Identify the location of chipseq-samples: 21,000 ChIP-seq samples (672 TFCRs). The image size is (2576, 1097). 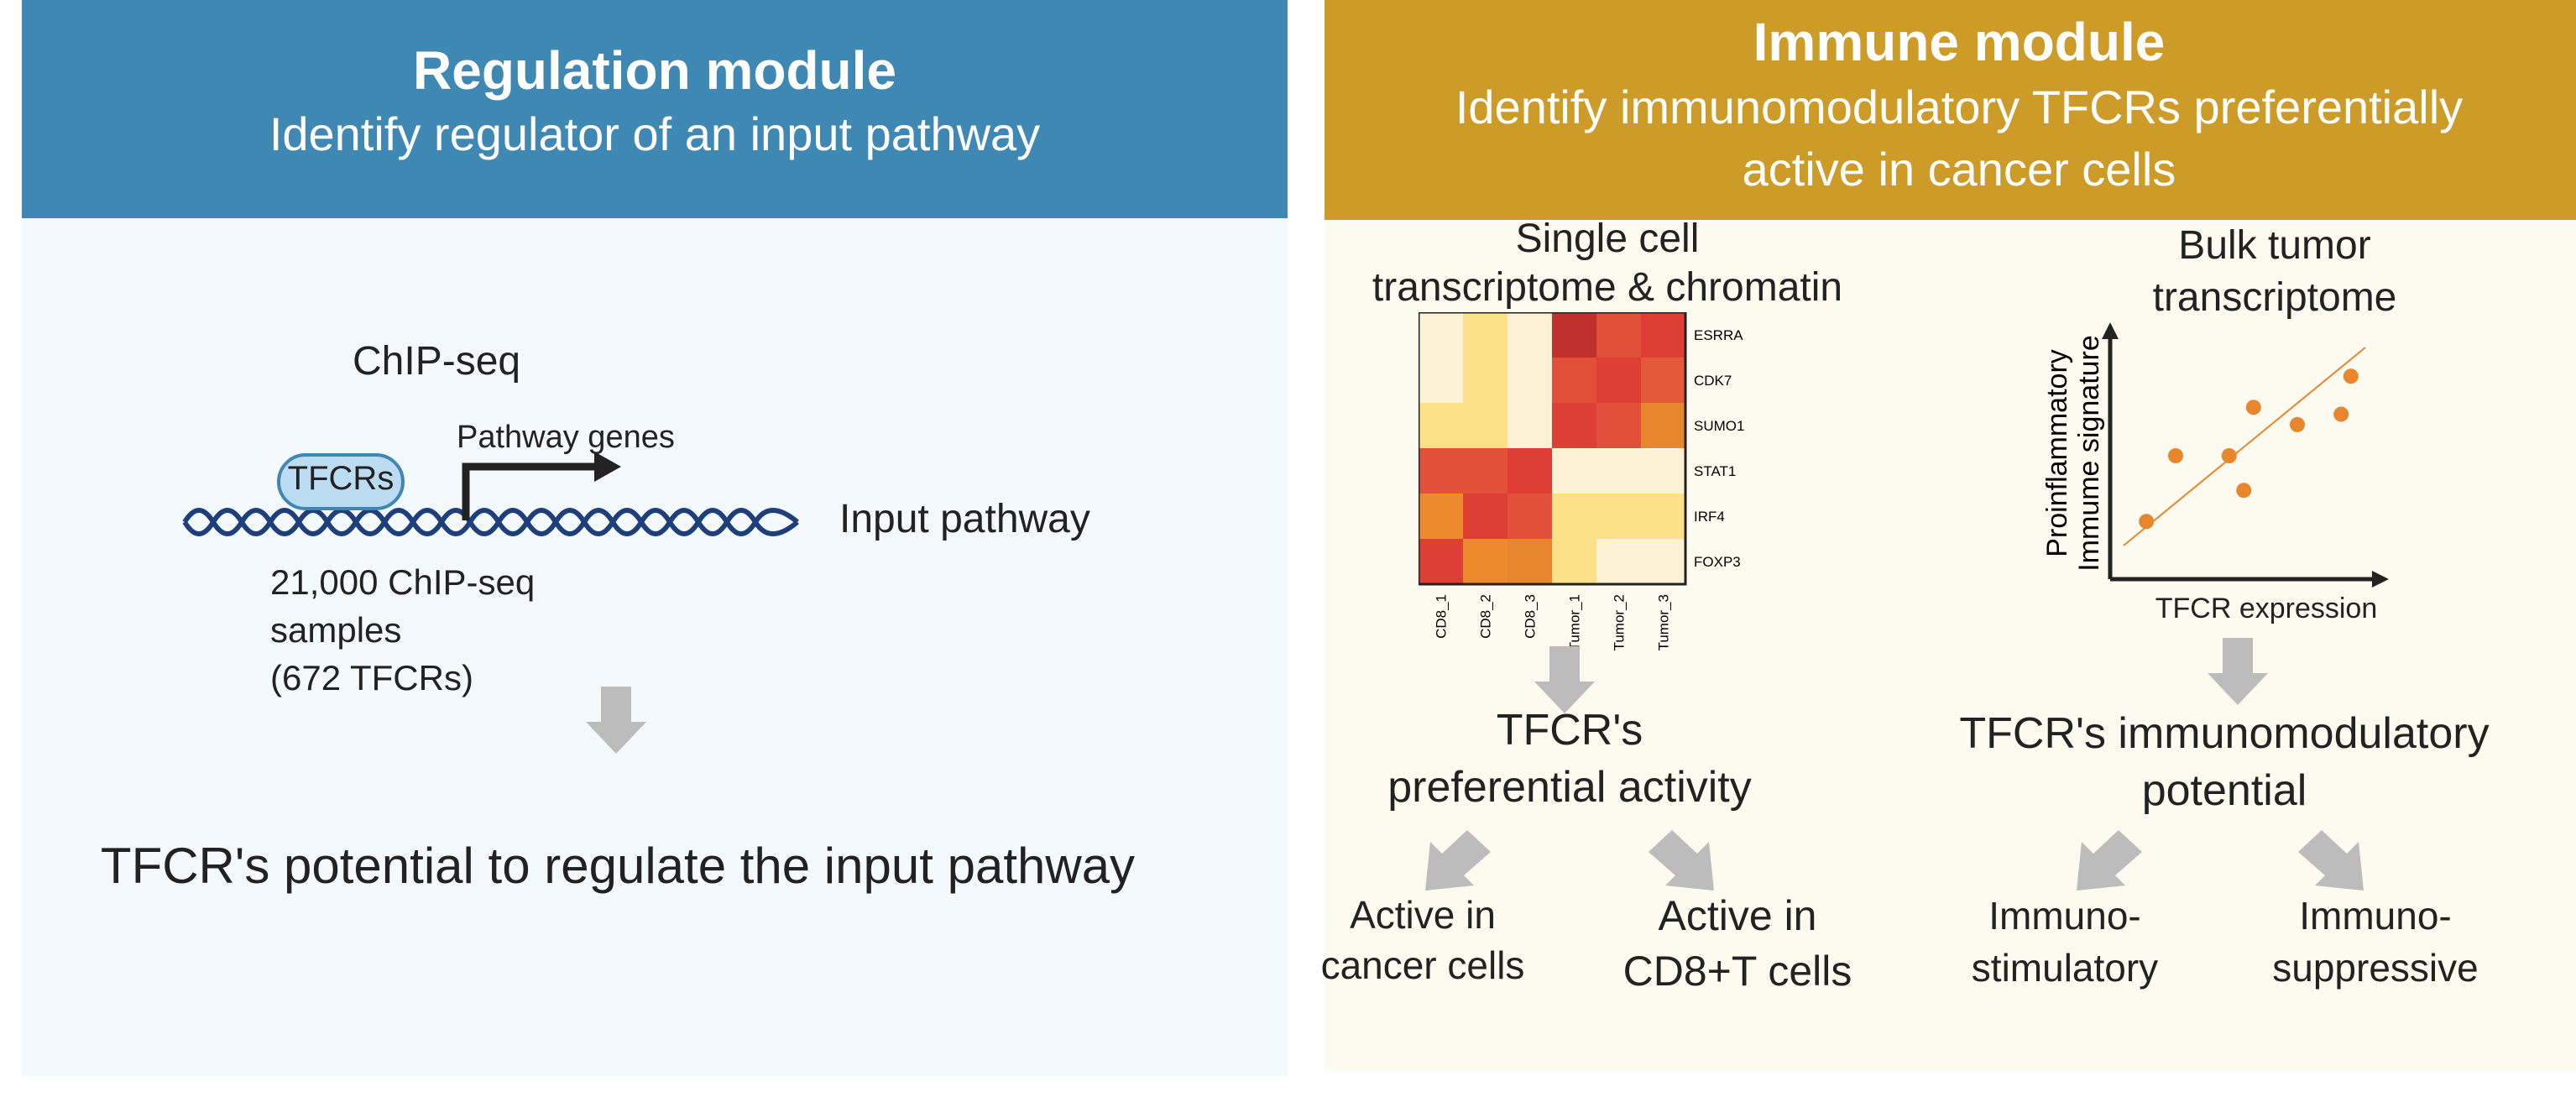
(402, 630).